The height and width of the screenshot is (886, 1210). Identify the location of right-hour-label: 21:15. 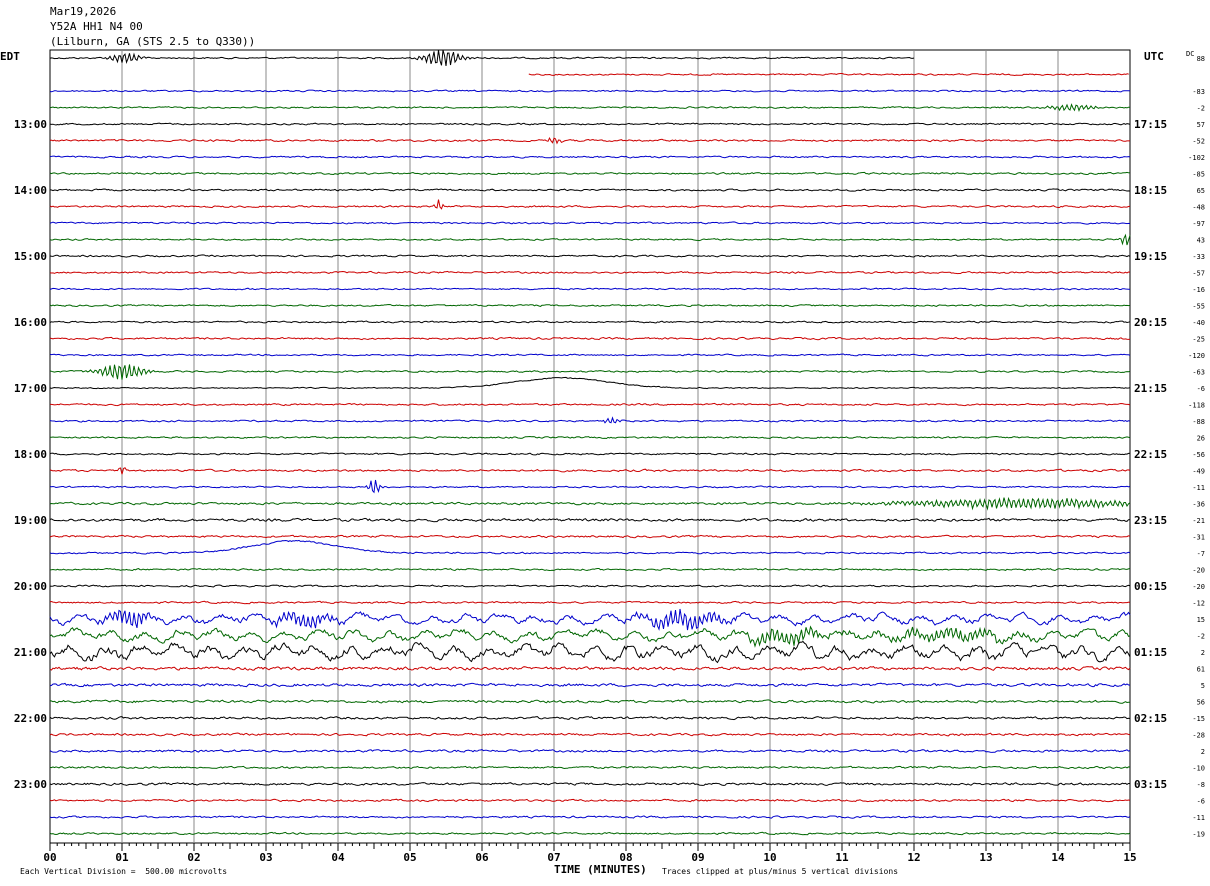
(1150, 388).